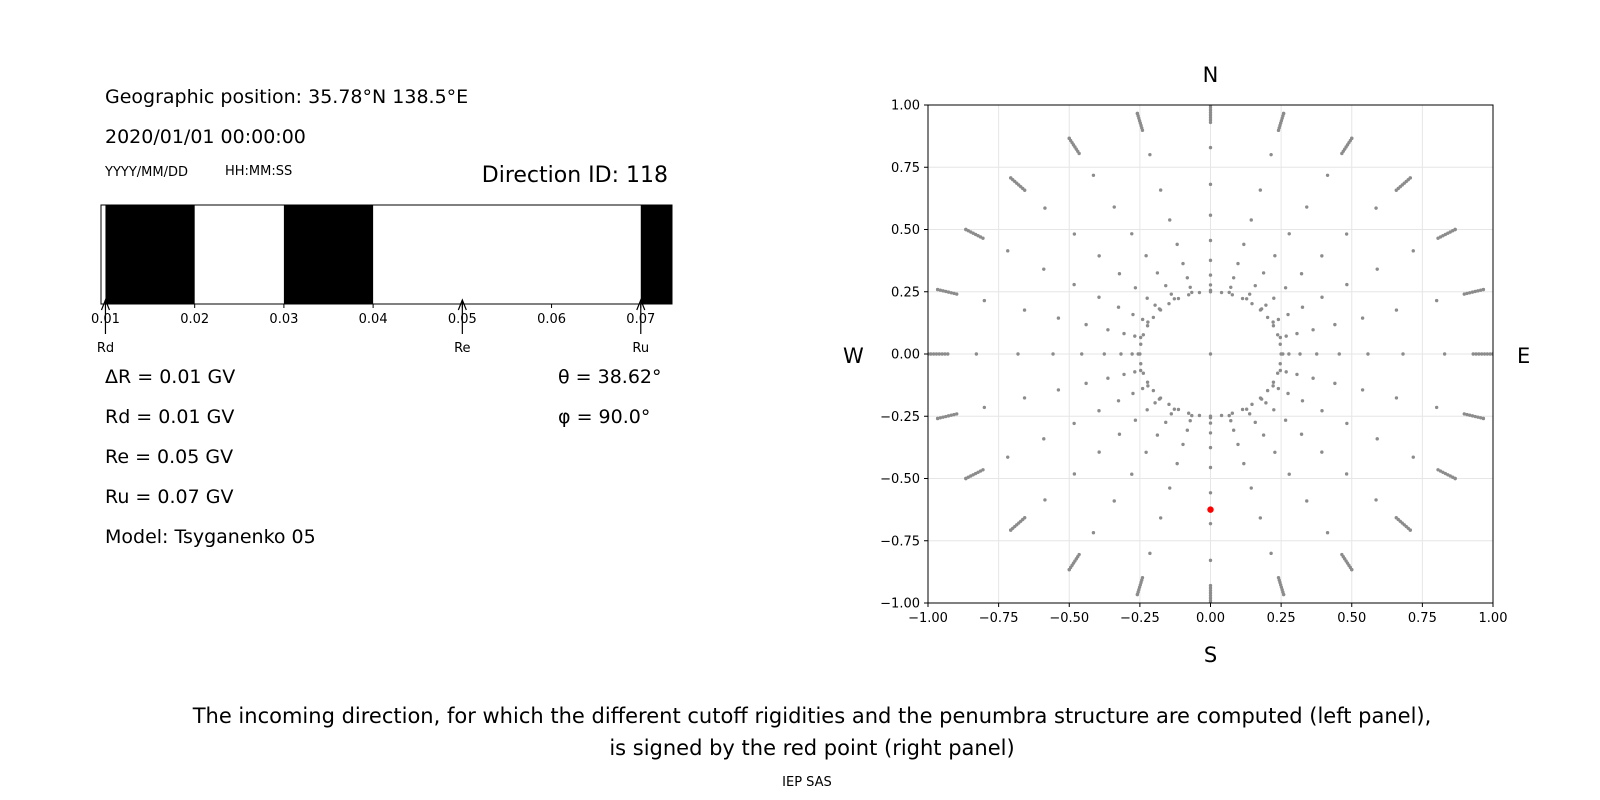 This screenshot has height=800, width=1600. I want to click on forbidden-band, so click(328, 254).